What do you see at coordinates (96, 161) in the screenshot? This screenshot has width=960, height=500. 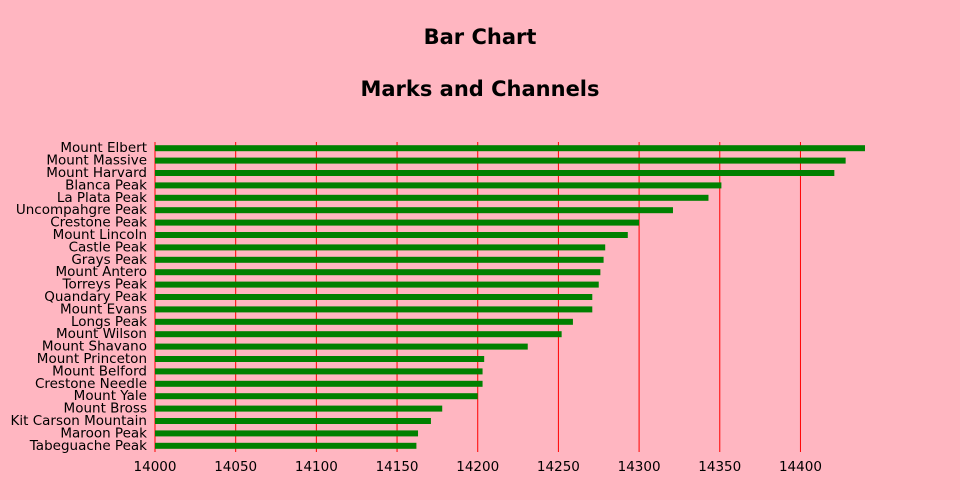 I see `y-tick-label: Mount Massive` at bounding box center [96, 161].